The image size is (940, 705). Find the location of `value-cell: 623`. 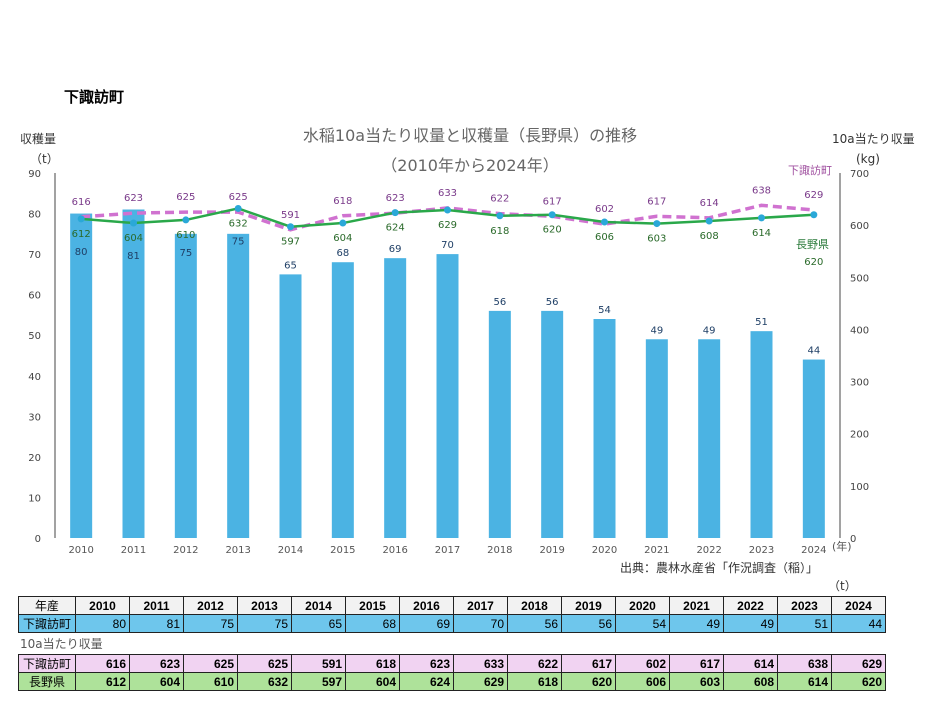

value-cell: 623 is located at coordinates (156, 663).